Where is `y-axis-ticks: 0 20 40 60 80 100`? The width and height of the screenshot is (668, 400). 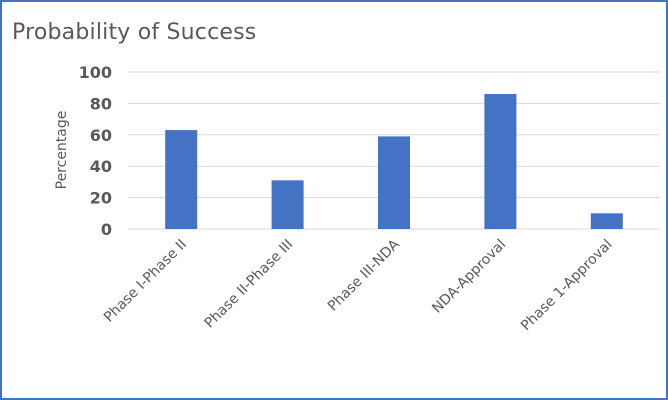
y-axis-ticks: 0 20 40 60 80 100 is located at coordinates (95, 151).